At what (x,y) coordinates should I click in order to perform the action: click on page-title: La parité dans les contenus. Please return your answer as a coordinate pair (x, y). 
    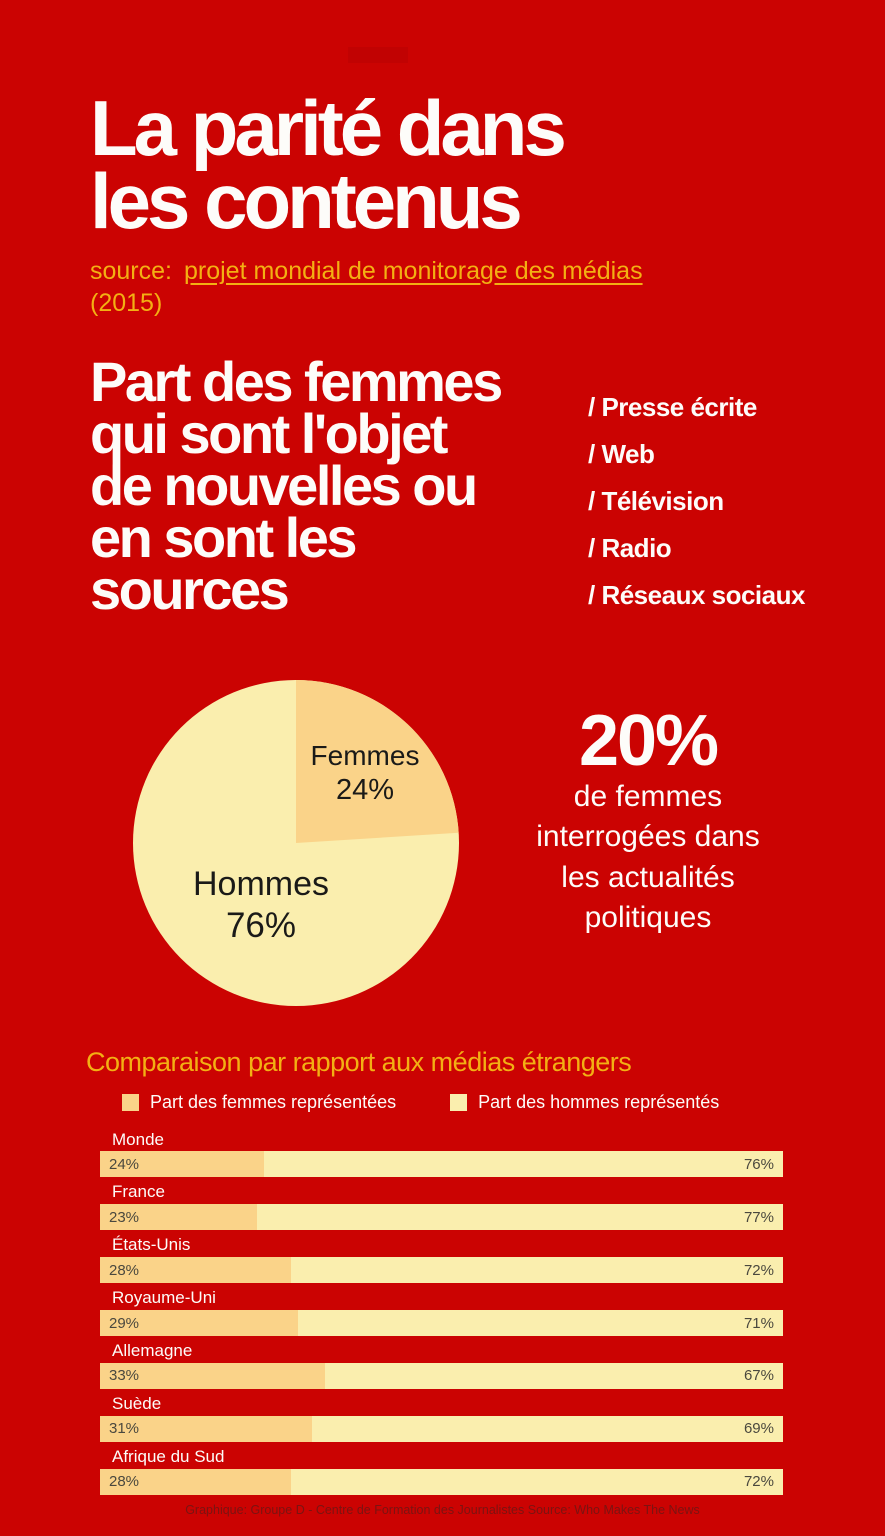
    Looking at the image, I should click on (487, 165).